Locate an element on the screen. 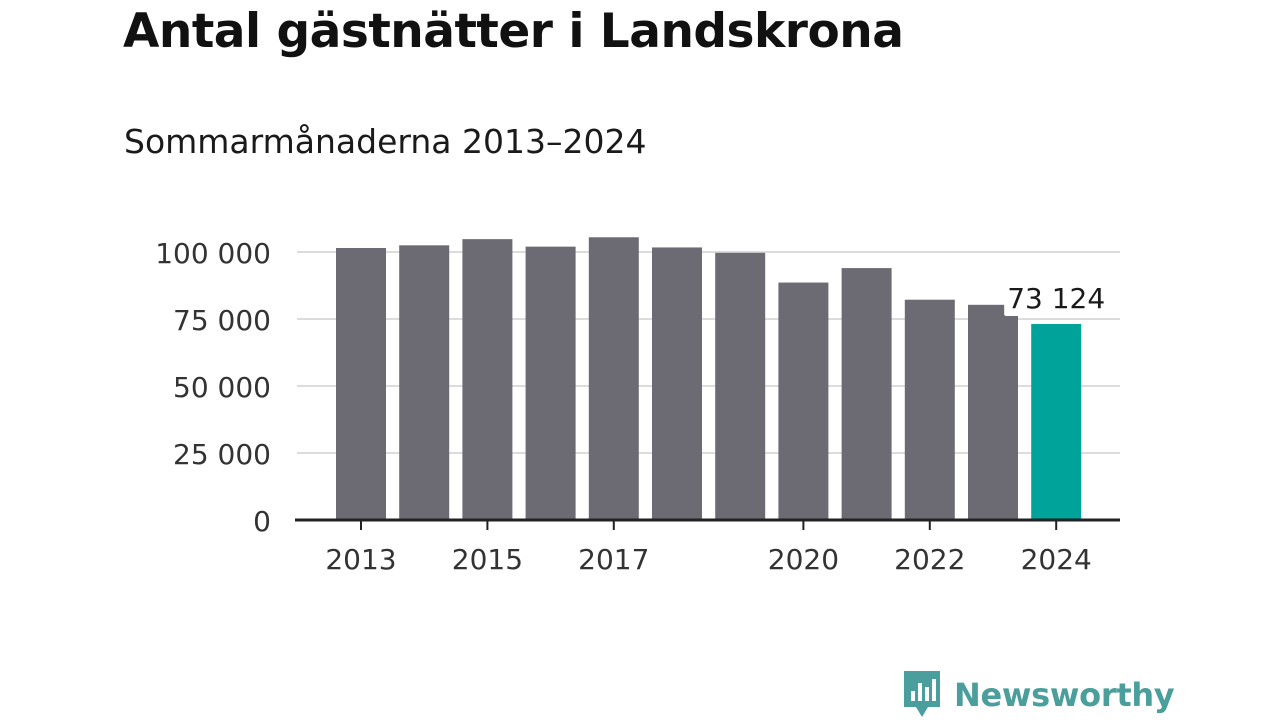 This screenshot has width=1280, height=720. annotation-background is located at coordinates (1056, 298).